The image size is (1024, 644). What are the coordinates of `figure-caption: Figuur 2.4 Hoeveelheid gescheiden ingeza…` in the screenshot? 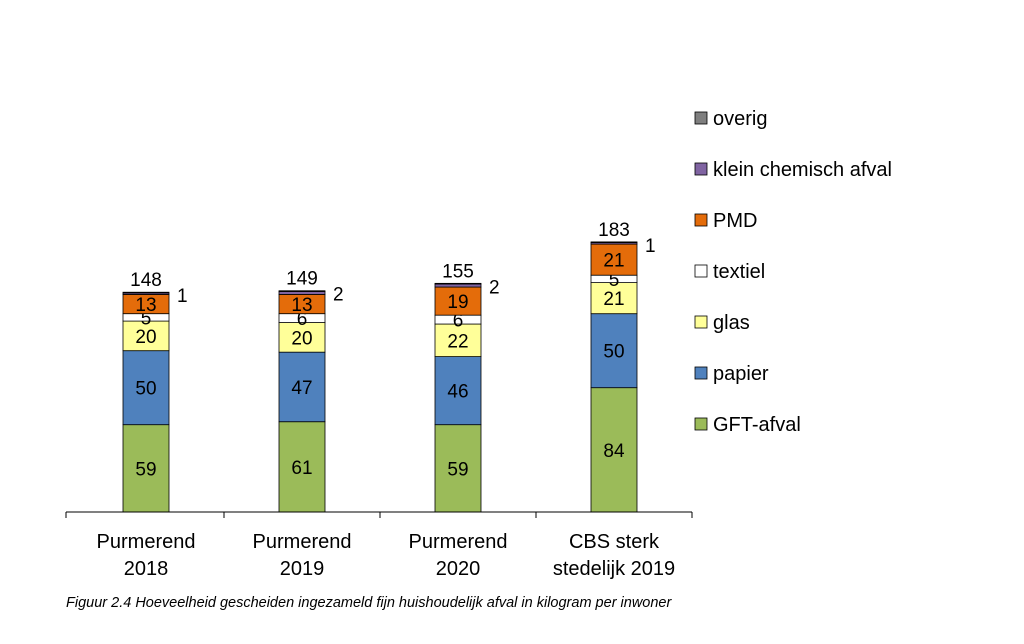 It's located at (369, 603).